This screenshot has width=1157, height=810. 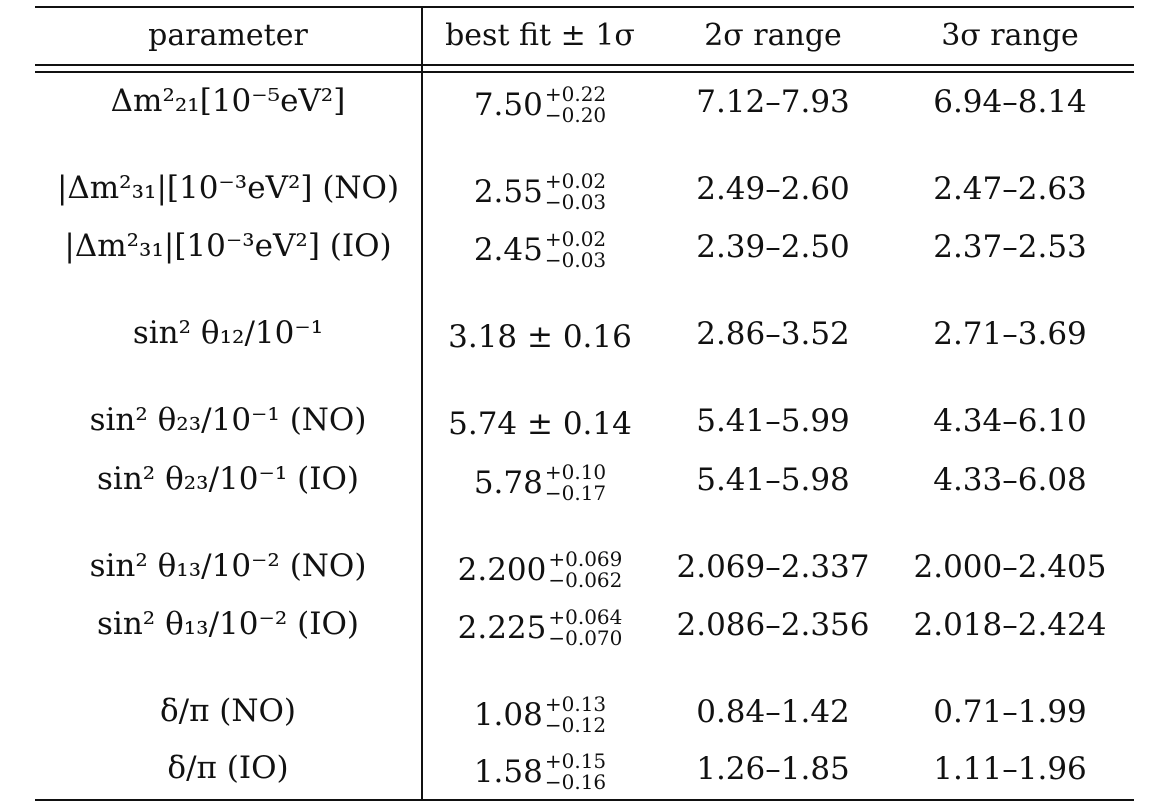 I want to click on row-3sigma-range: 4.33–6.08, so click(x=1010, y=480).